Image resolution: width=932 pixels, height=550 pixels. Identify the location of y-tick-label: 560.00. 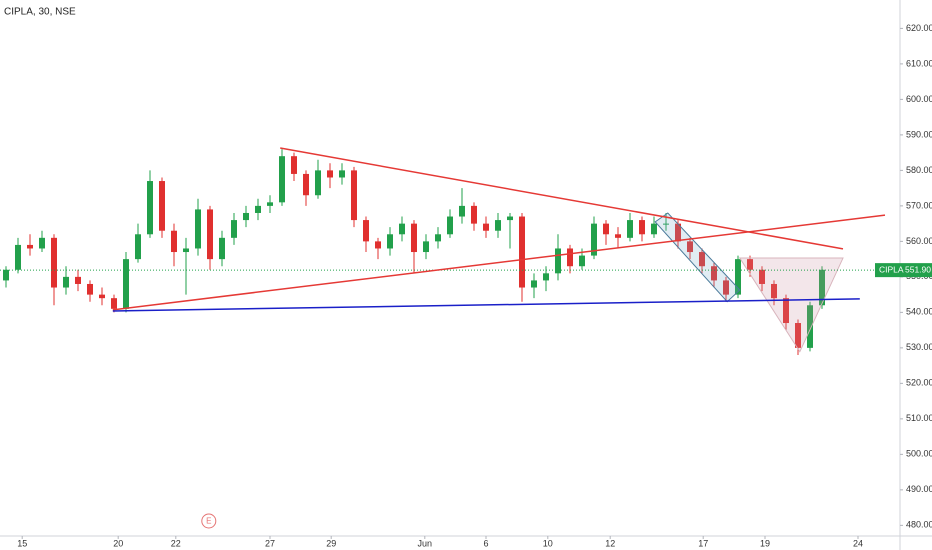
(919, 241).